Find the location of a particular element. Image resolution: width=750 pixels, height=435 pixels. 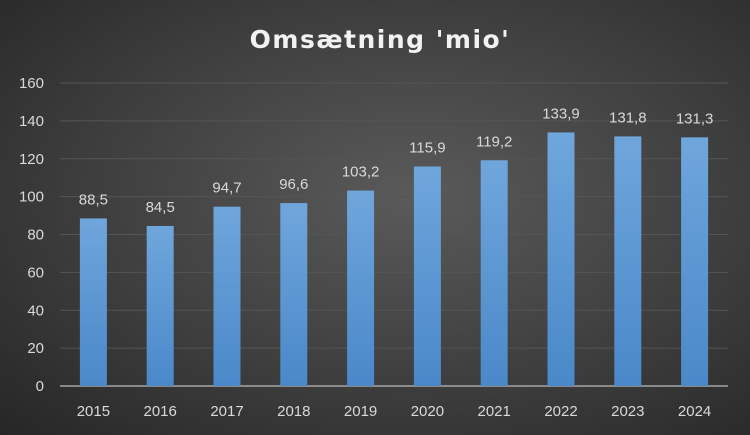

y-tick-label: 120 is located at coordinates (31, 159).